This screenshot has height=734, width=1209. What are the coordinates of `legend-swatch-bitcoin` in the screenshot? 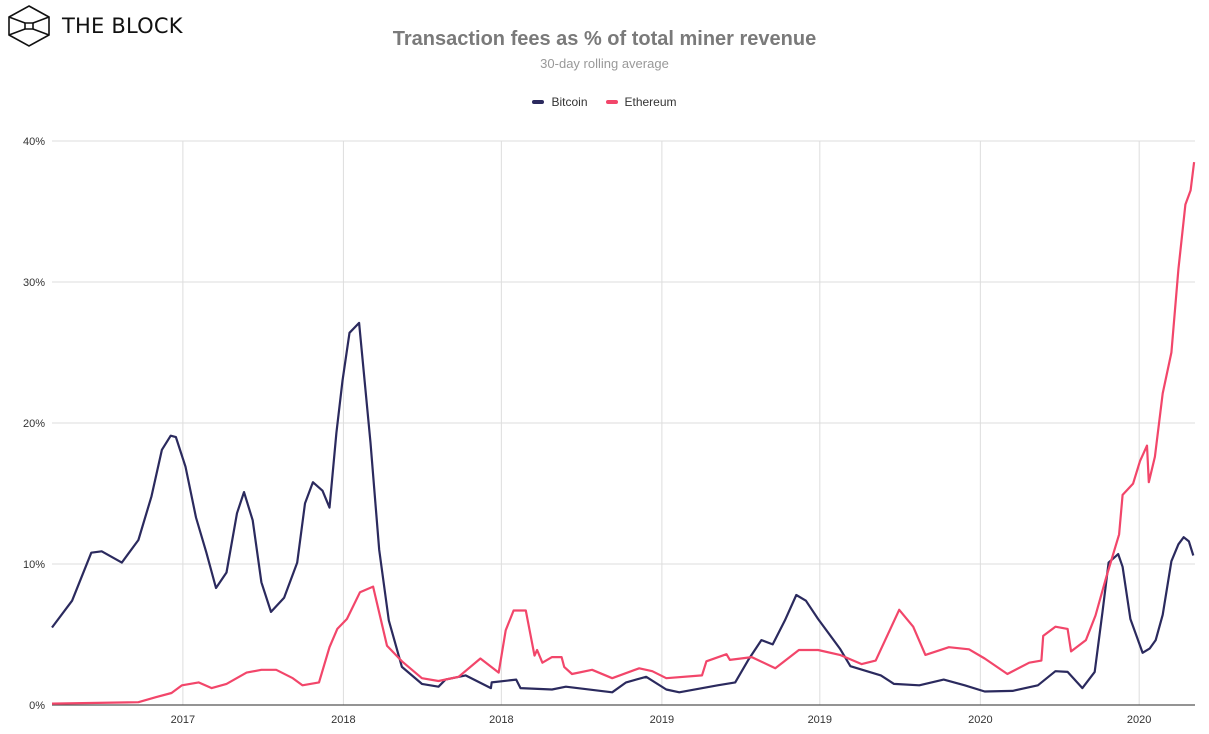 It's located at (538, 102).